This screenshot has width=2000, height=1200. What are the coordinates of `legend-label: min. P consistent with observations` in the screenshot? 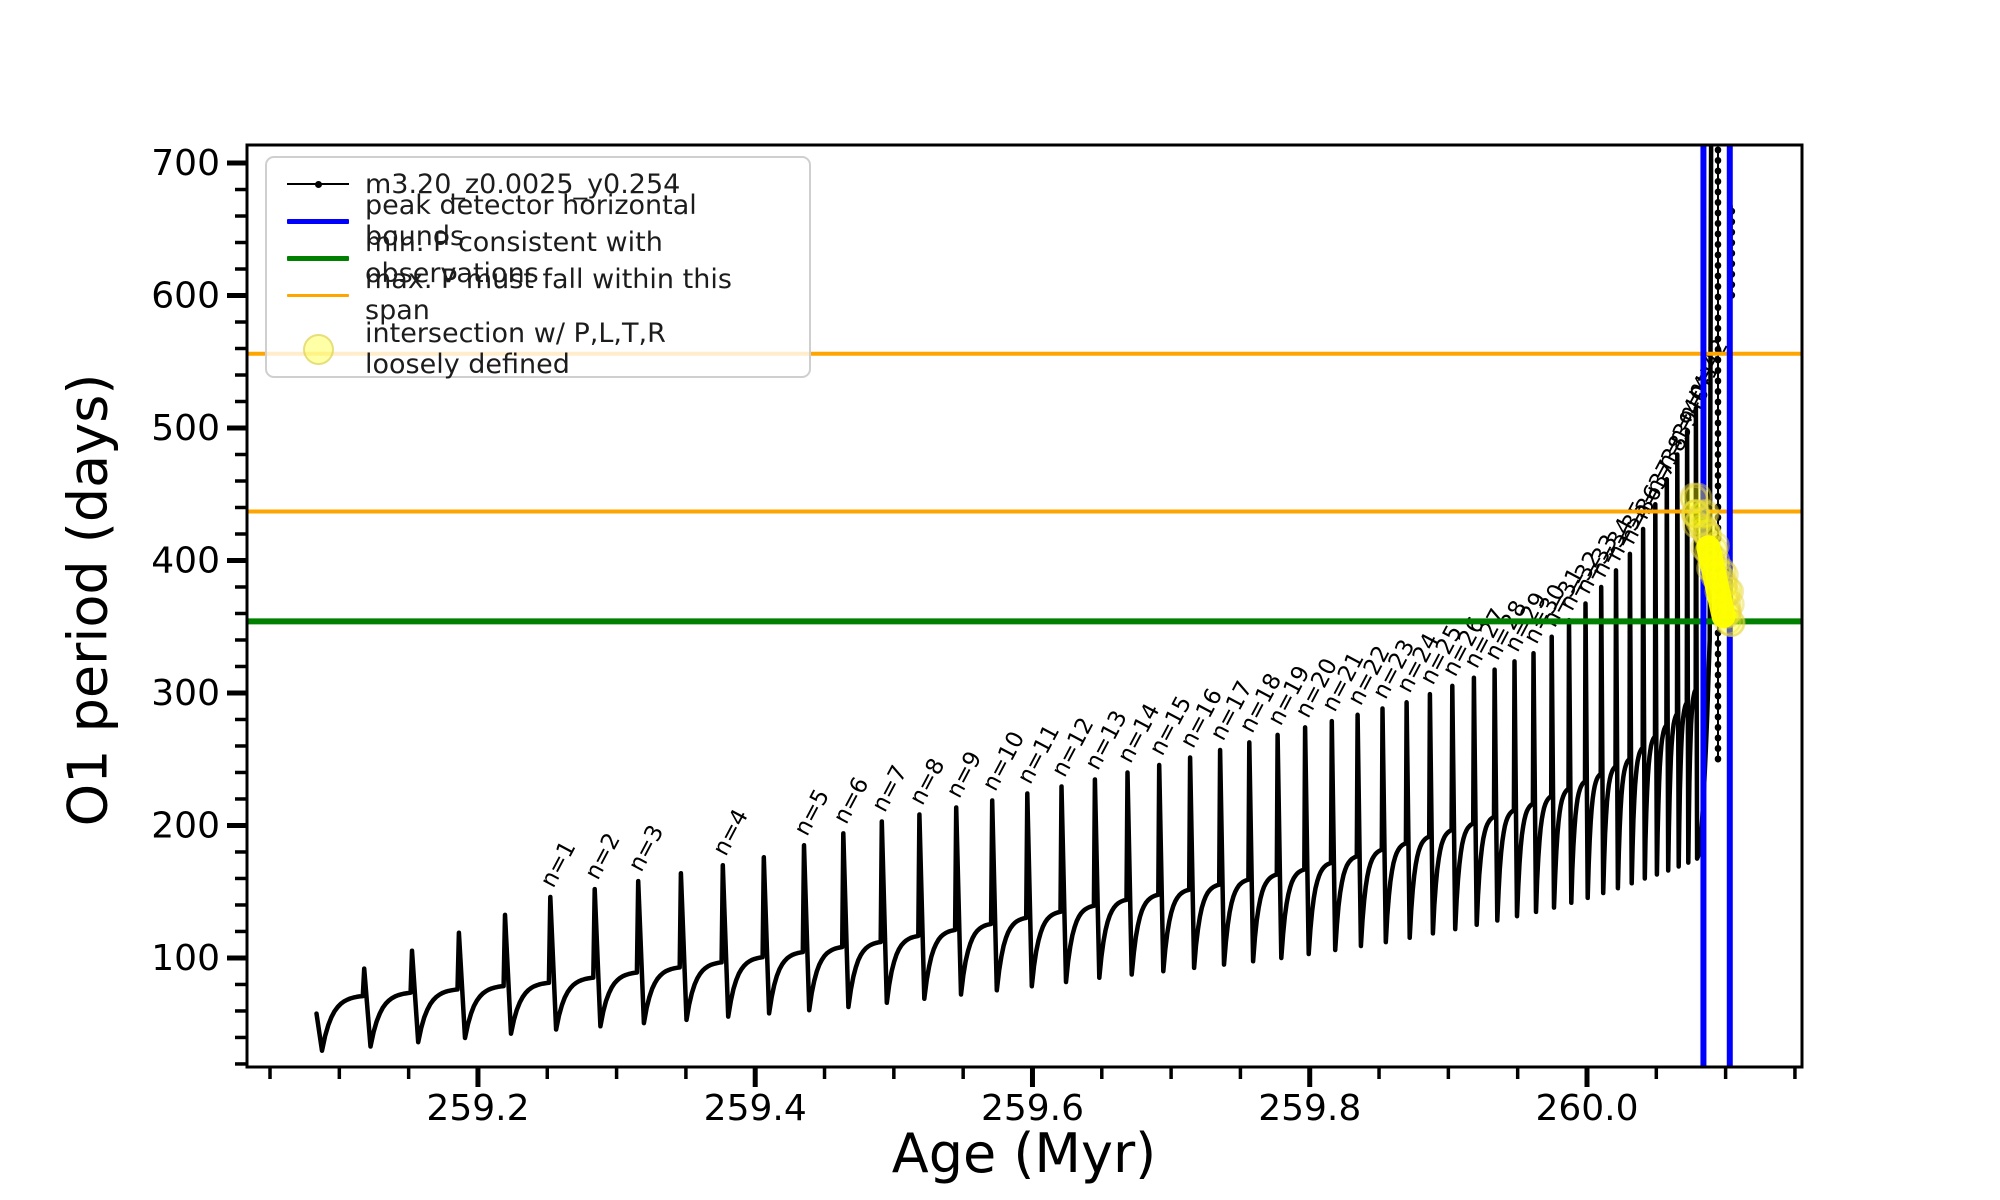 It's located at (514, 258).